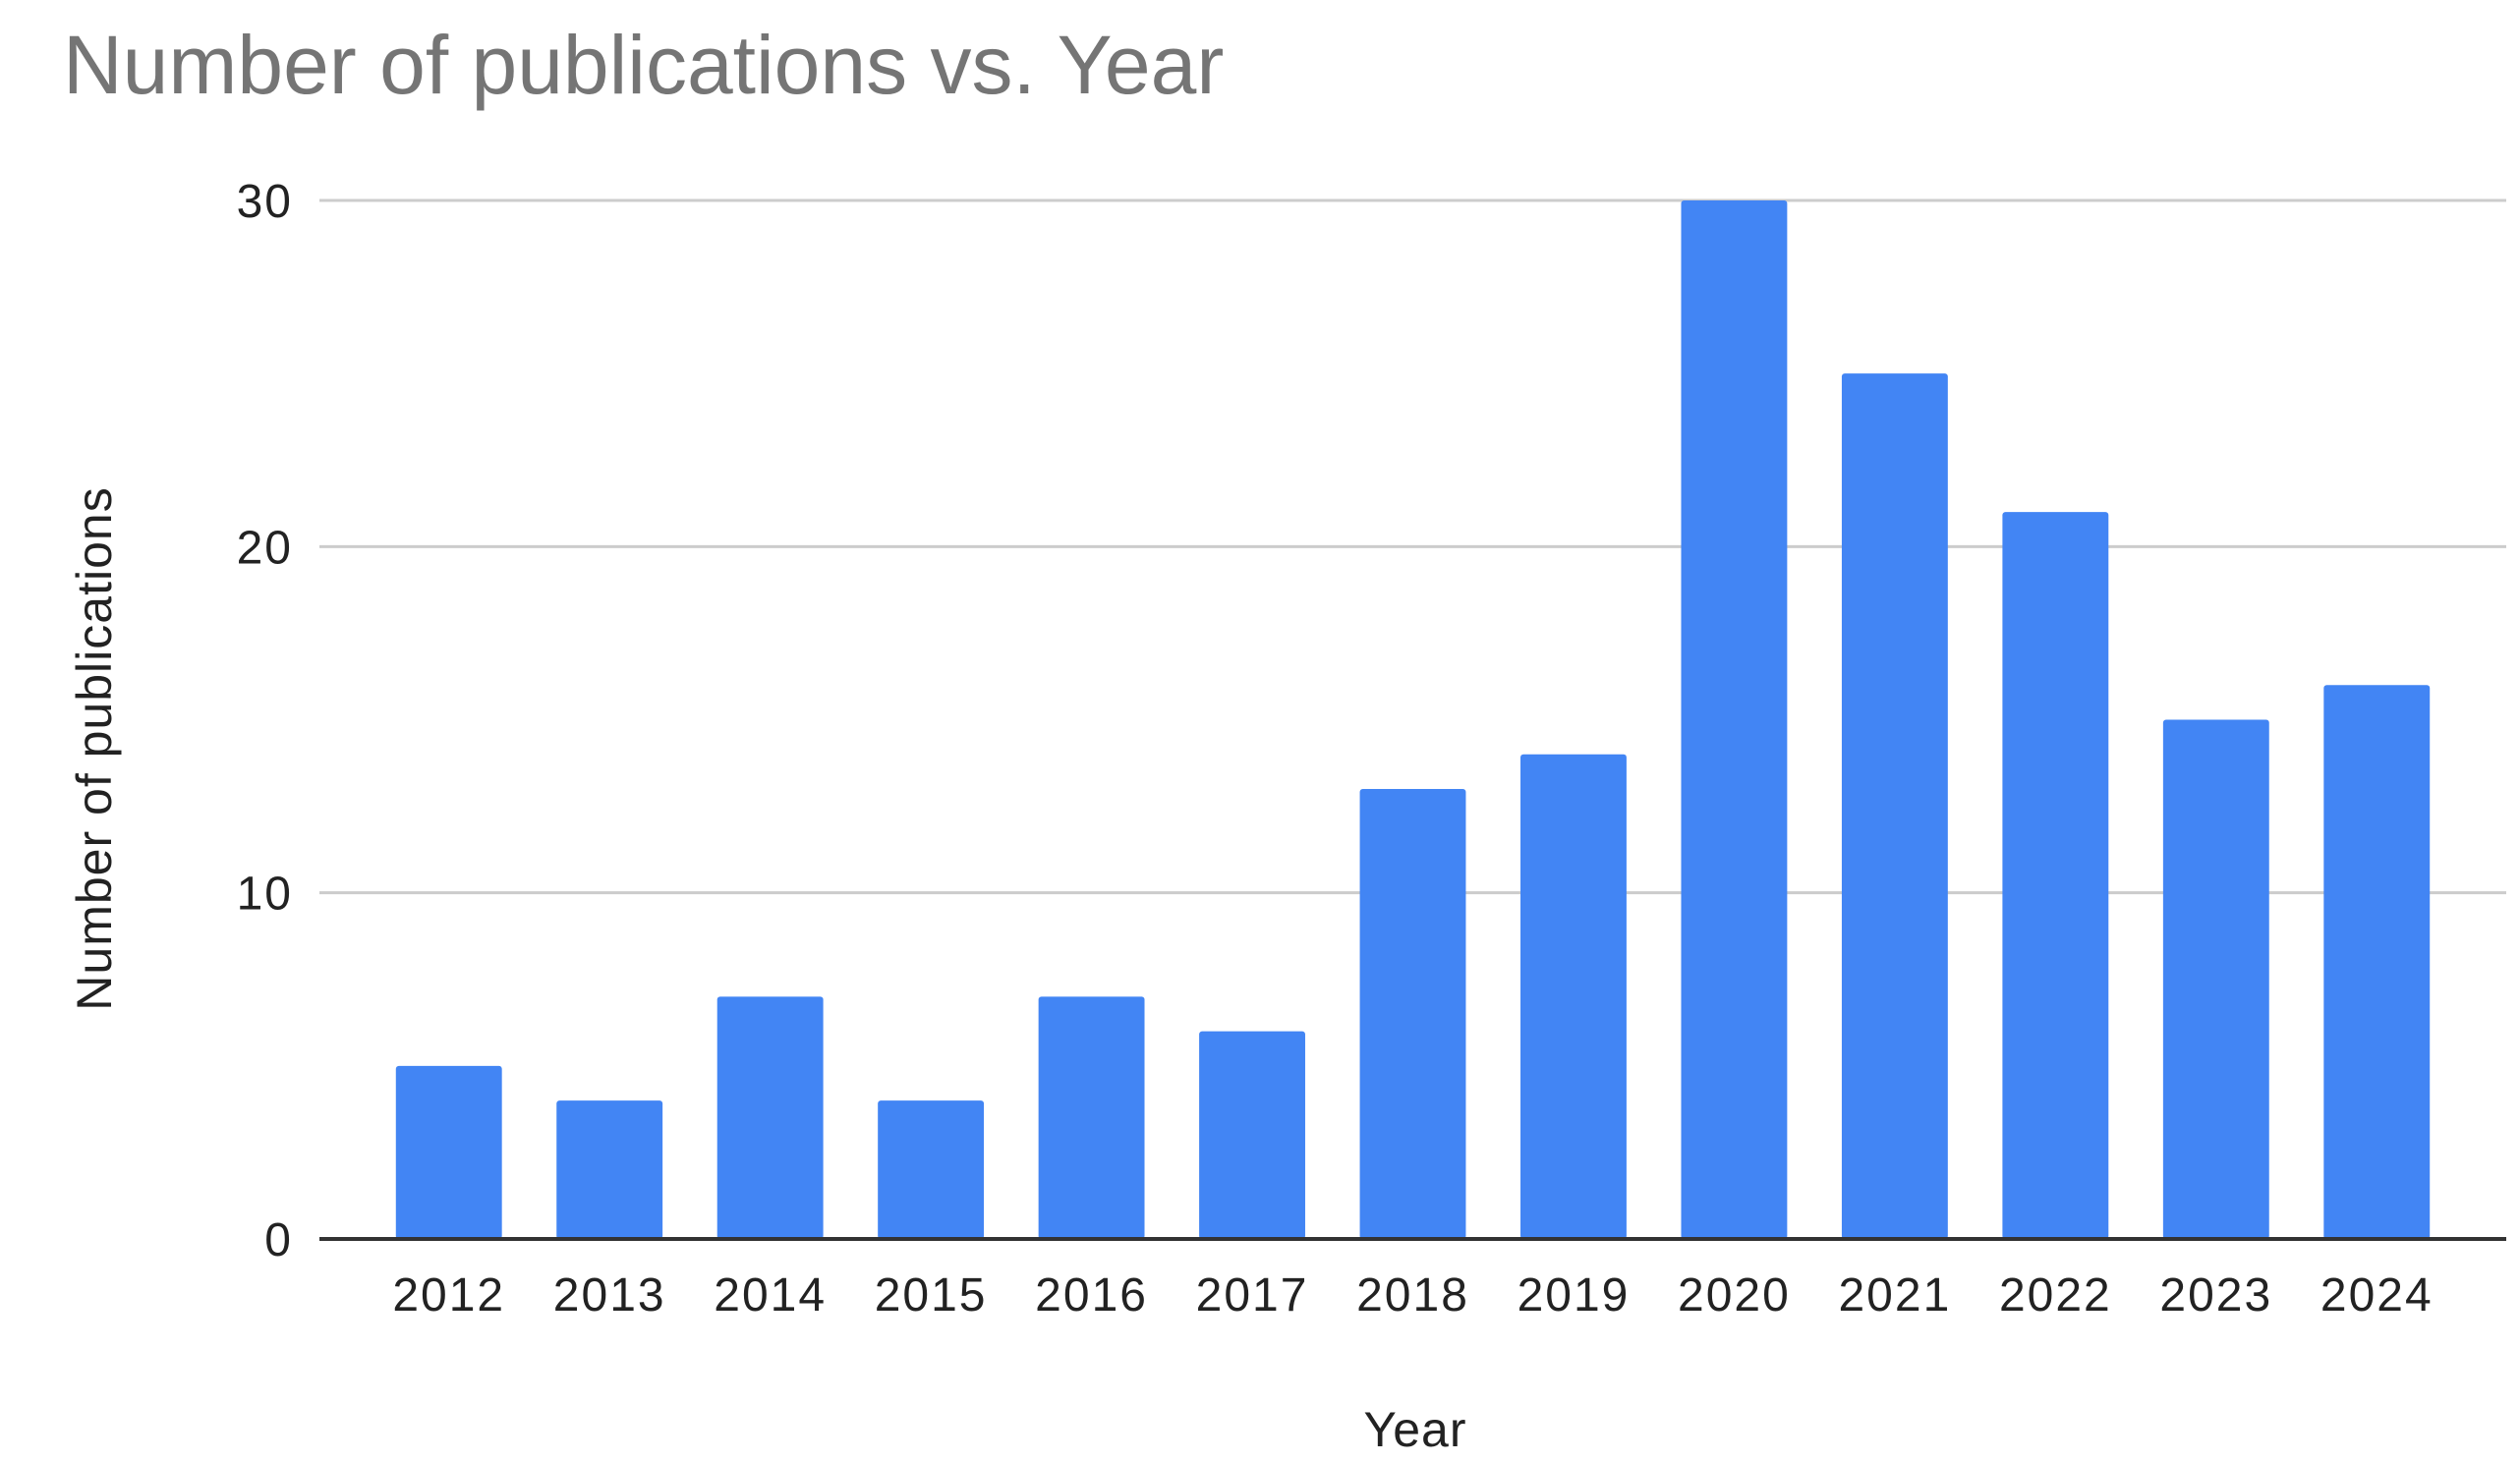 Image resolution: width=2520 pixels, height=1462 pixels. What do you see at coordinates (1734, 720) in the screenshot?
I see `bar-2020` at bounding box center [1734, 720].